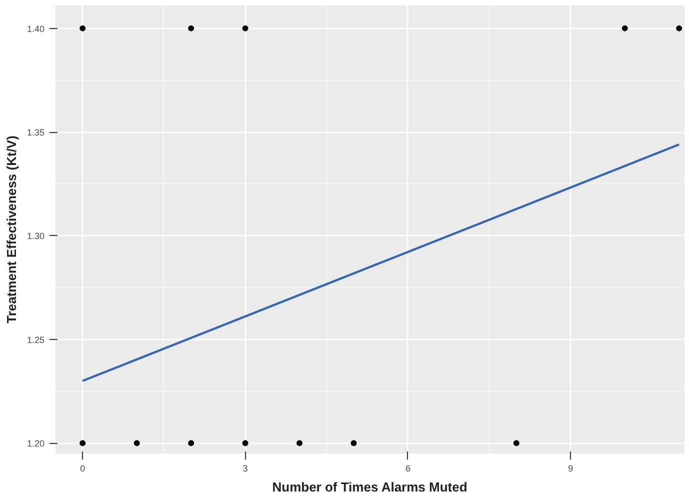 Image resolution: width=689 pixels, height=497 pixels. I want to click on y-tick-label: 1.20, so click(35, 443).